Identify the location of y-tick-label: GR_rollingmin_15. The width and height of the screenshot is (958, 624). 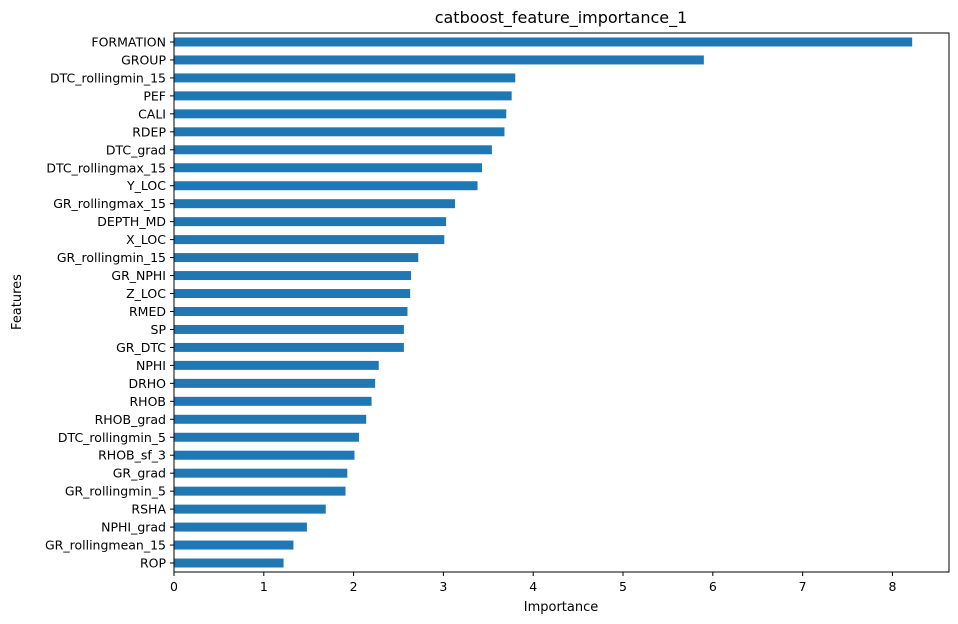
(111, 257).